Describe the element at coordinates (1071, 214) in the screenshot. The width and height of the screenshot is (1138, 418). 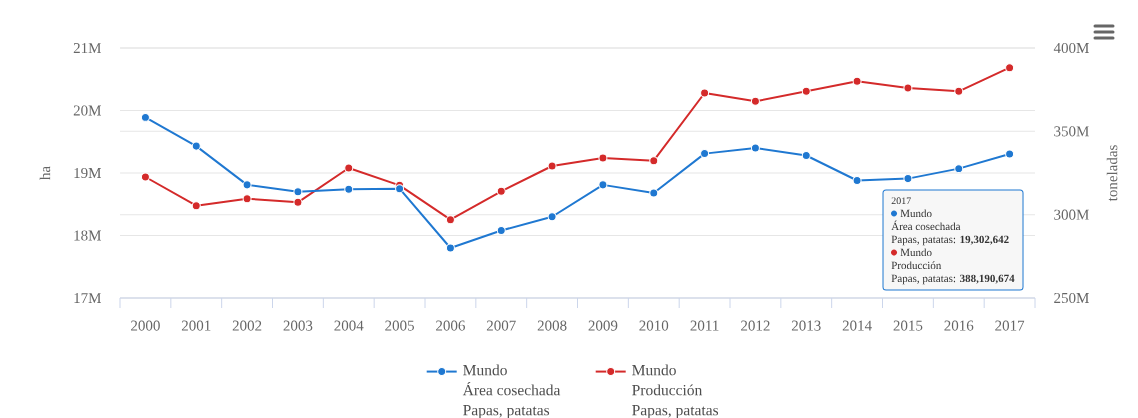
I see `y2-tick-label: 300M` at that location.